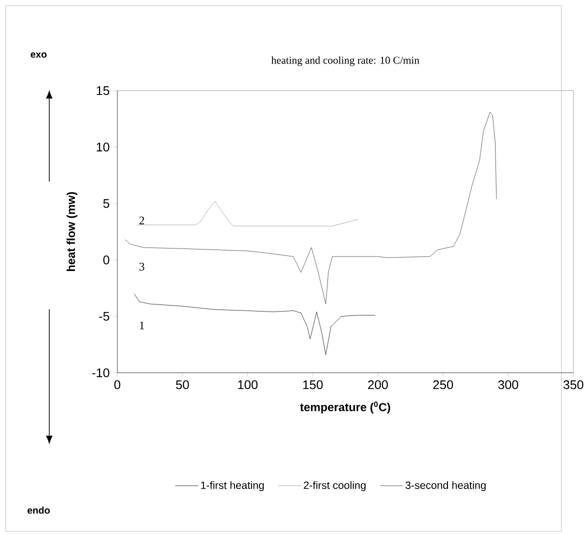 The height and width of the screenshot is (535, 587). I want to click on y-tick-label: -10, so click(101, 373).